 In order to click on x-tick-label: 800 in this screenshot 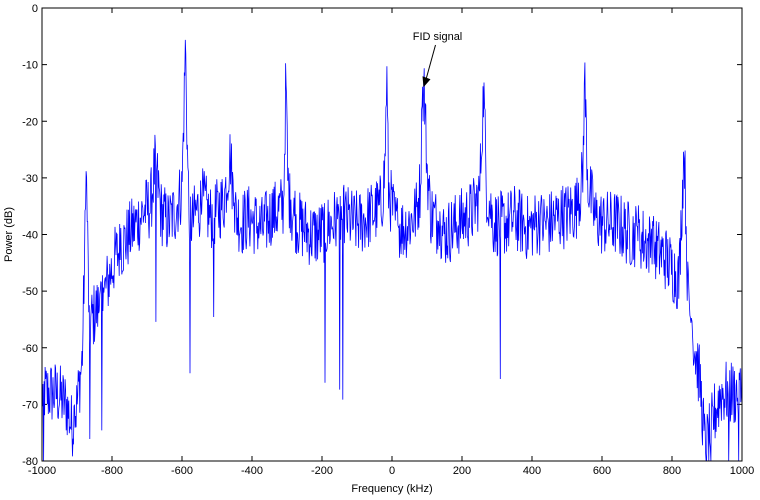, I will do `click(672, 471)`.